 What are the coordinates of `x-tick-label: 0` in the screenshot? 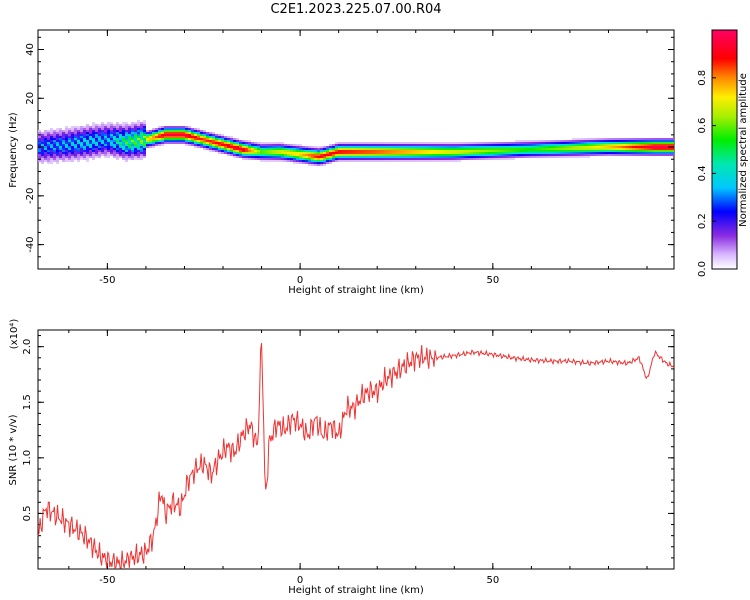 It's located at (300, 280).